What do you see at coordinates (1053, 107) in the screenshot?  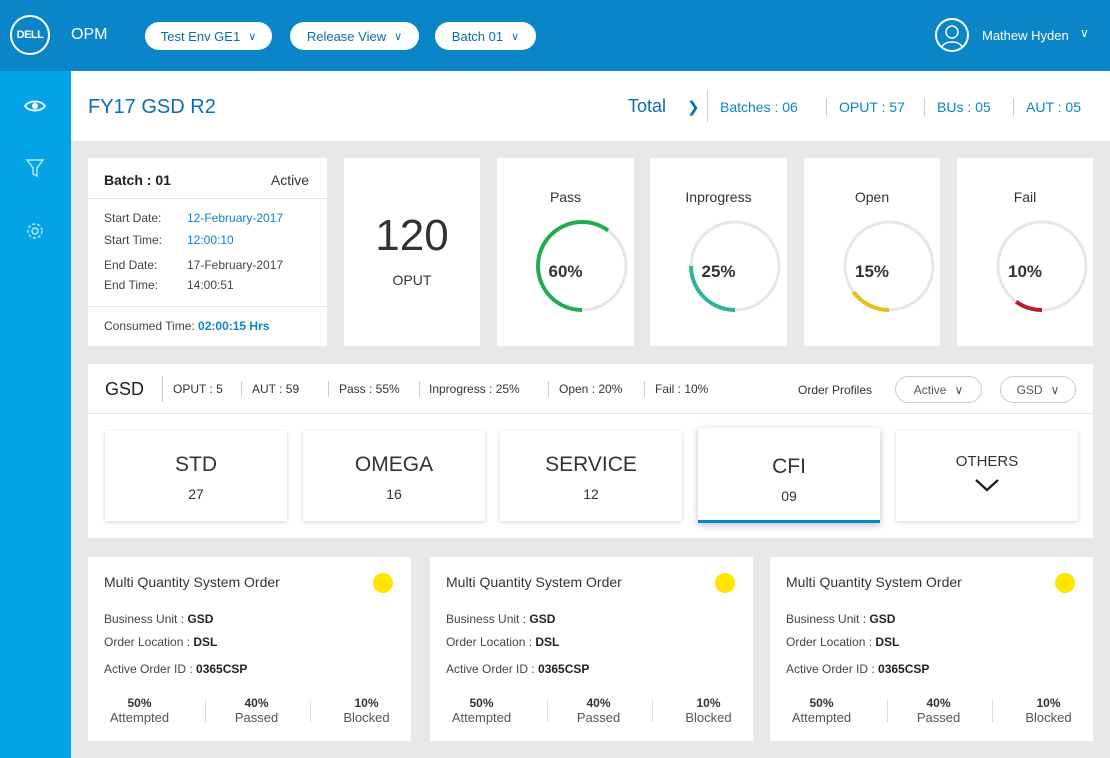 I see `aut-stat: AUT : 05` at bounding box center [1053, 107].